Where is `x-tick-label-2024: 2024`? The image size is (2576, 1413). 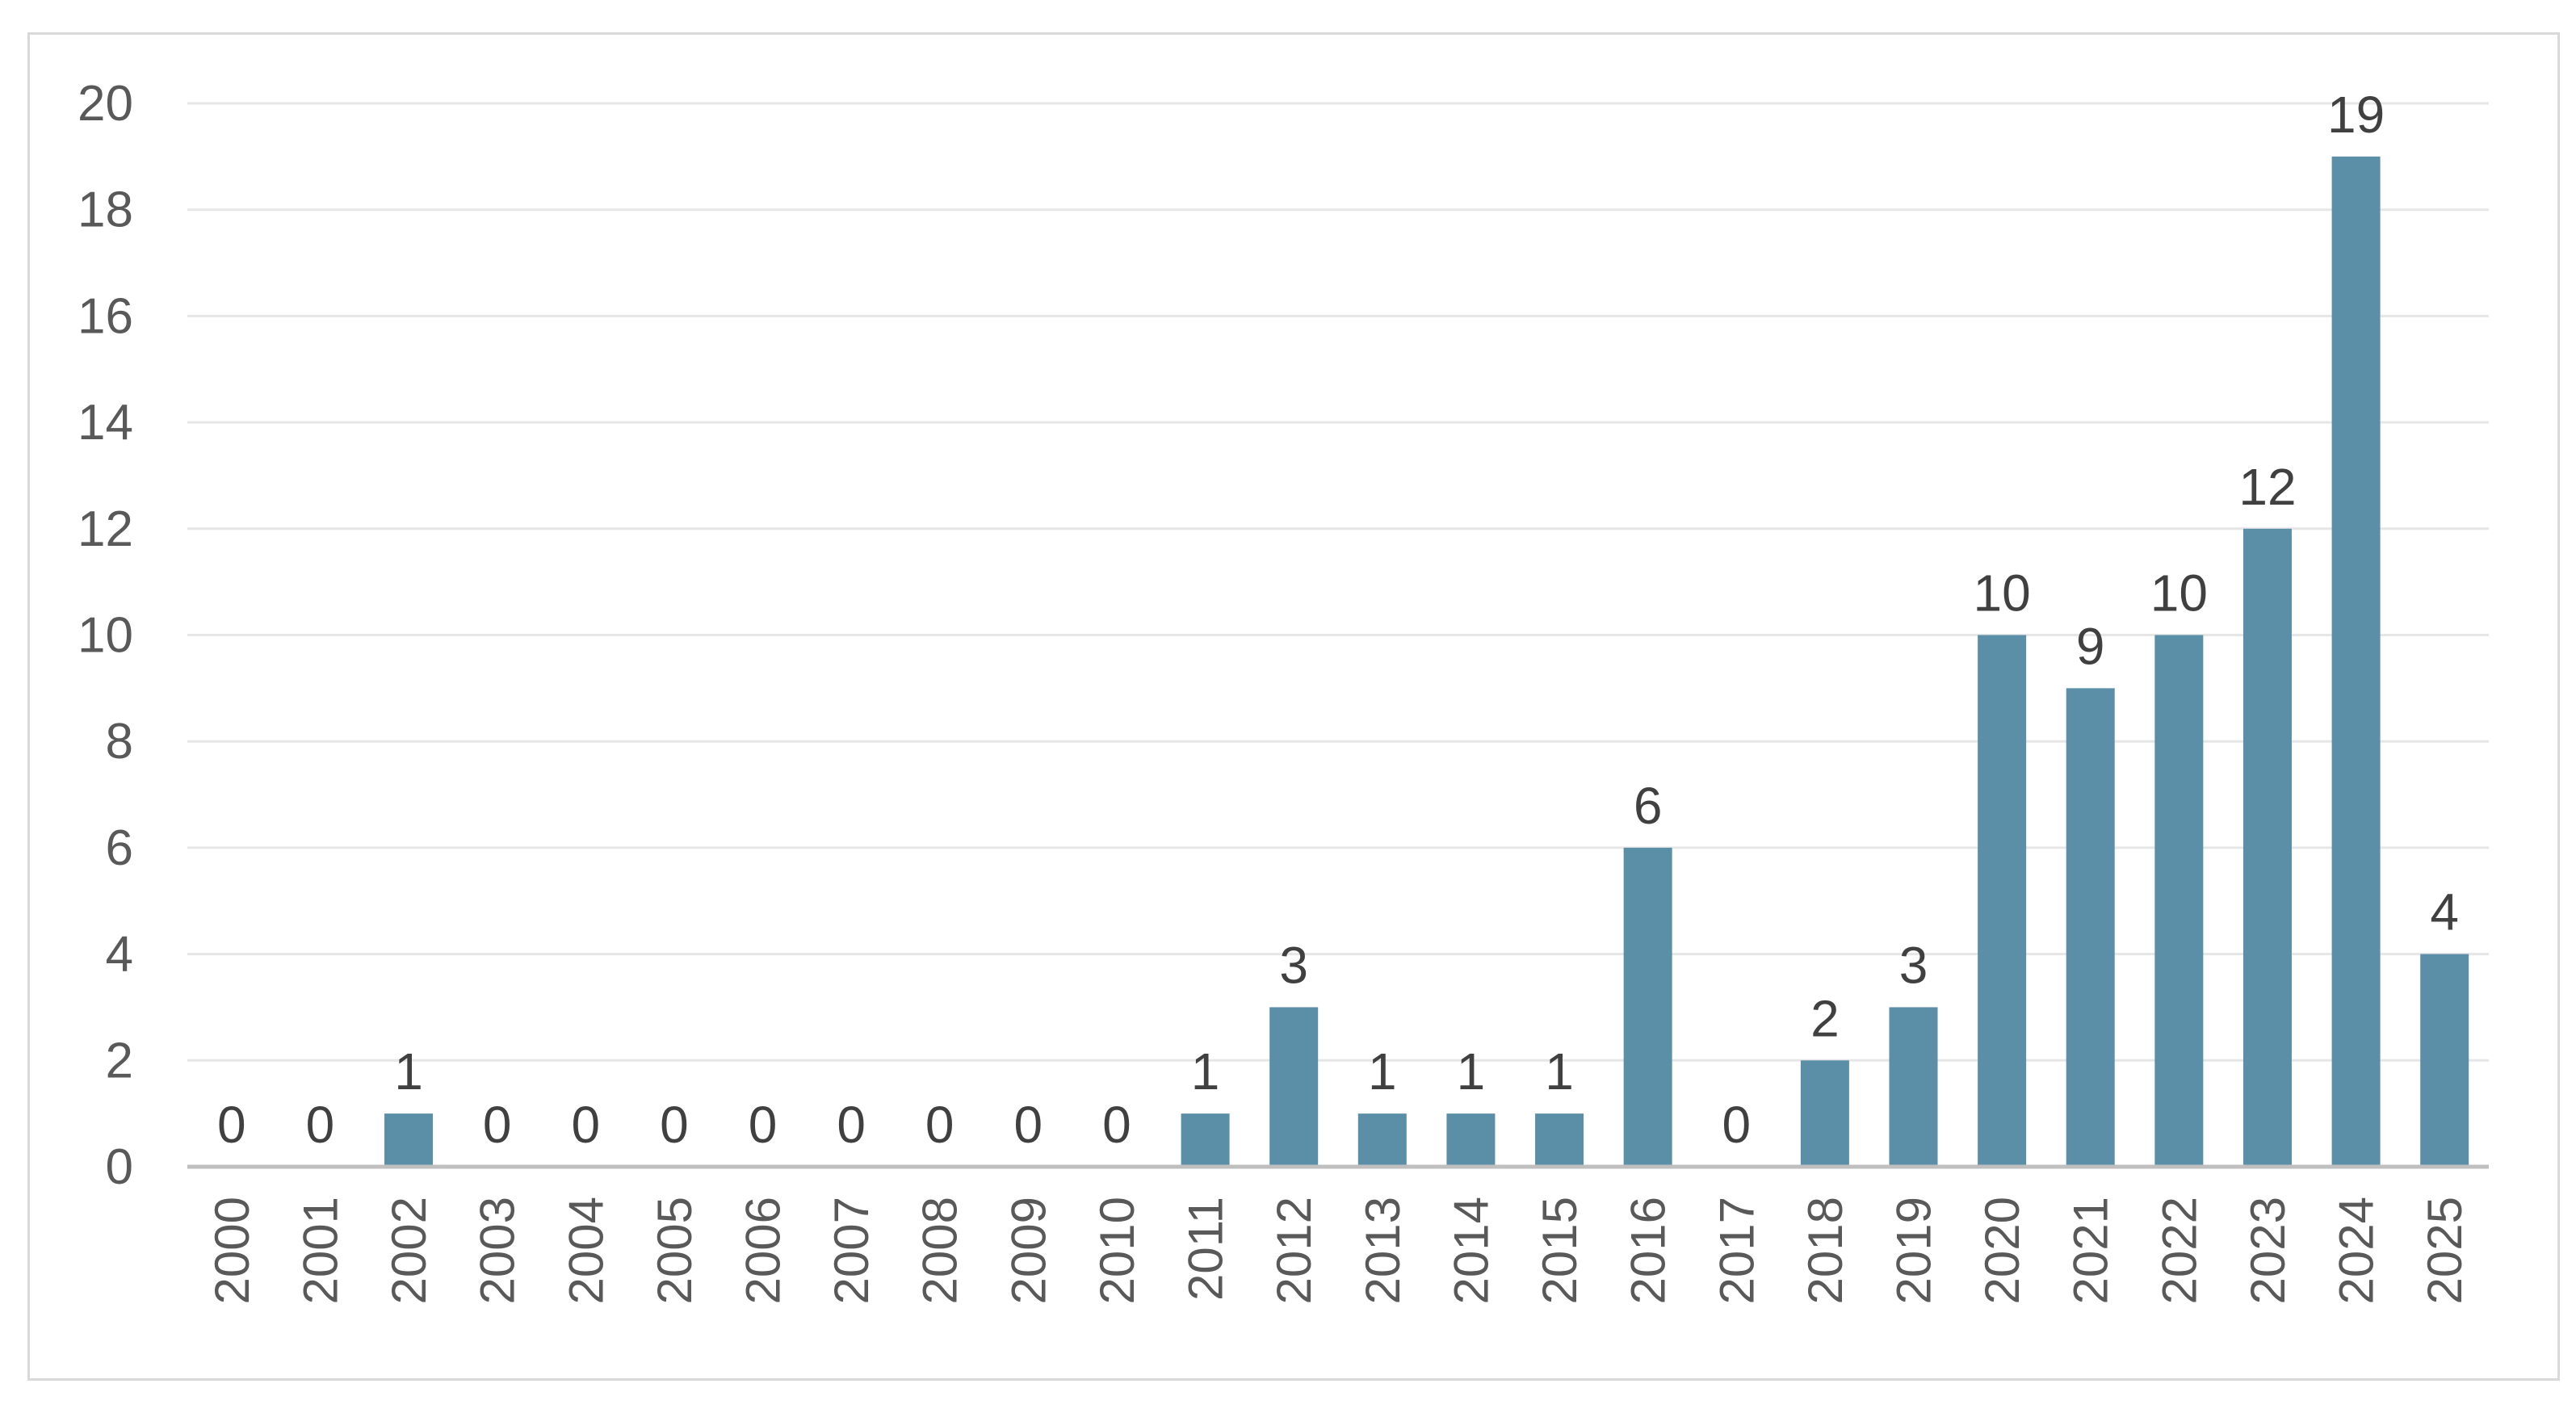 x-tick-label-2024: 2024 is located at coordinates (2357, 1250).